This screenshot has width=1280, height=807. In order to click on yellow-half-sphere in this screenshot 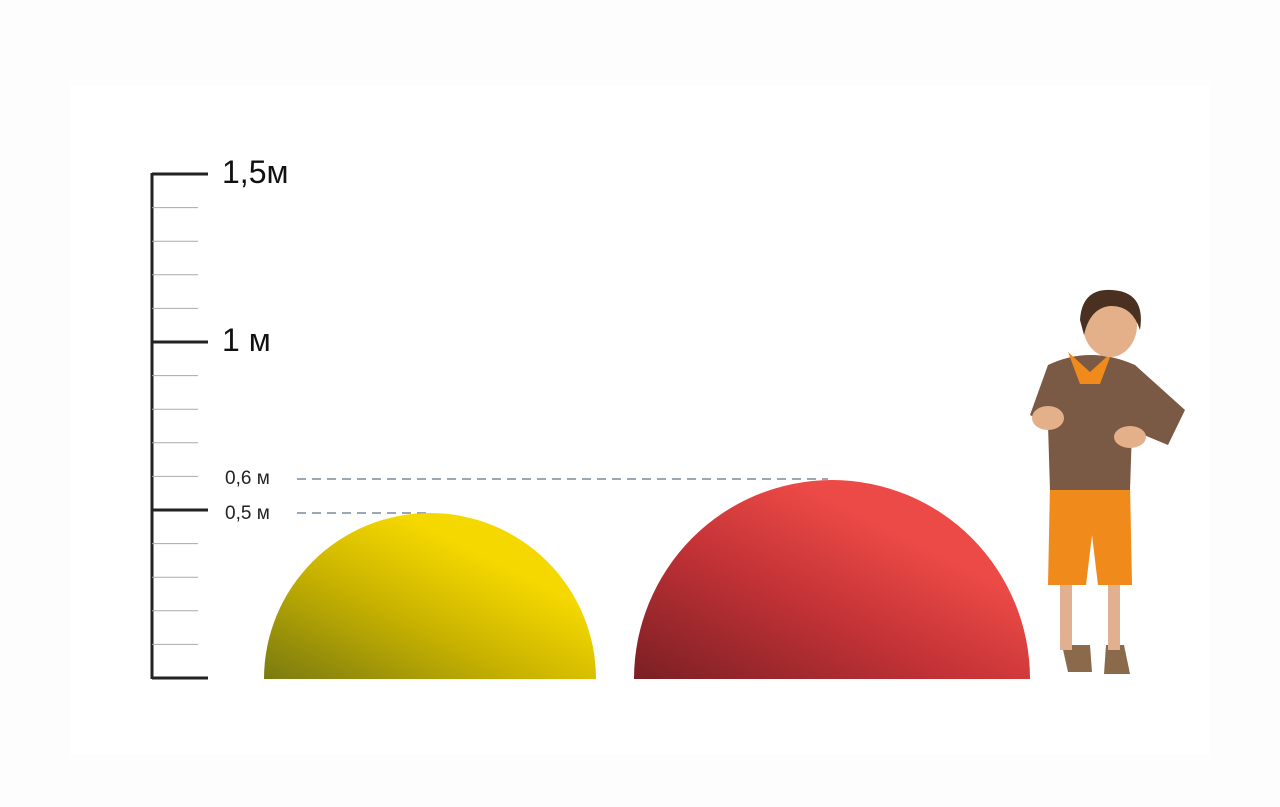, I will do `click(430, 596)`.